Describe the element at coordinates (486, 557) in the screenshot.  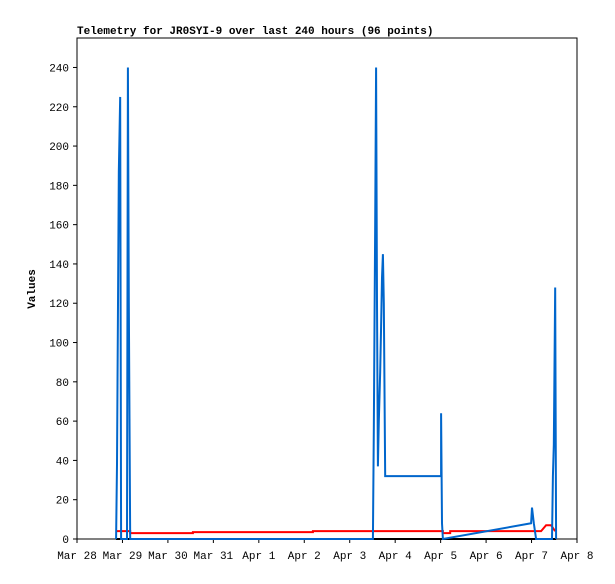
I see `x-tick-label: Apr 6` at that location.